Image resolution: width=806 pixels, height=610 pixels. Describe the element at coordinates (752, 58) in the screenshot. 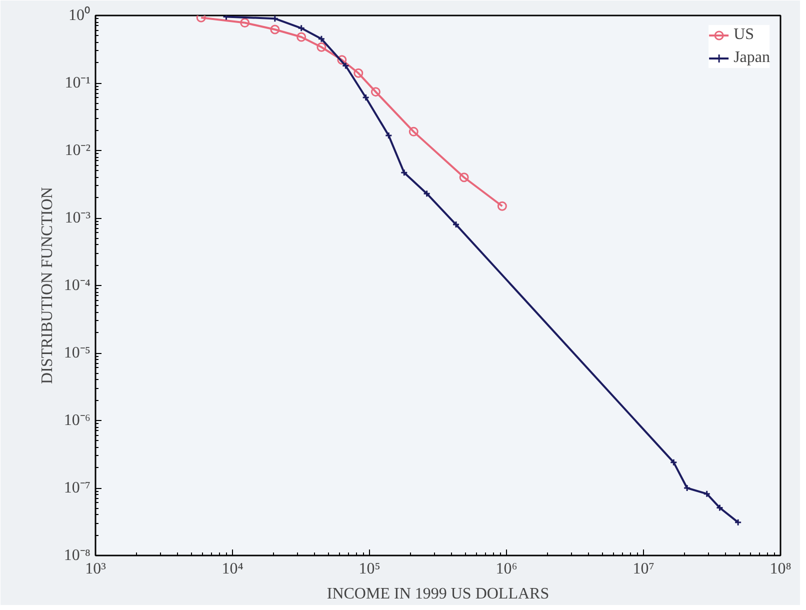

I see `legend-label: Japan` at that location.